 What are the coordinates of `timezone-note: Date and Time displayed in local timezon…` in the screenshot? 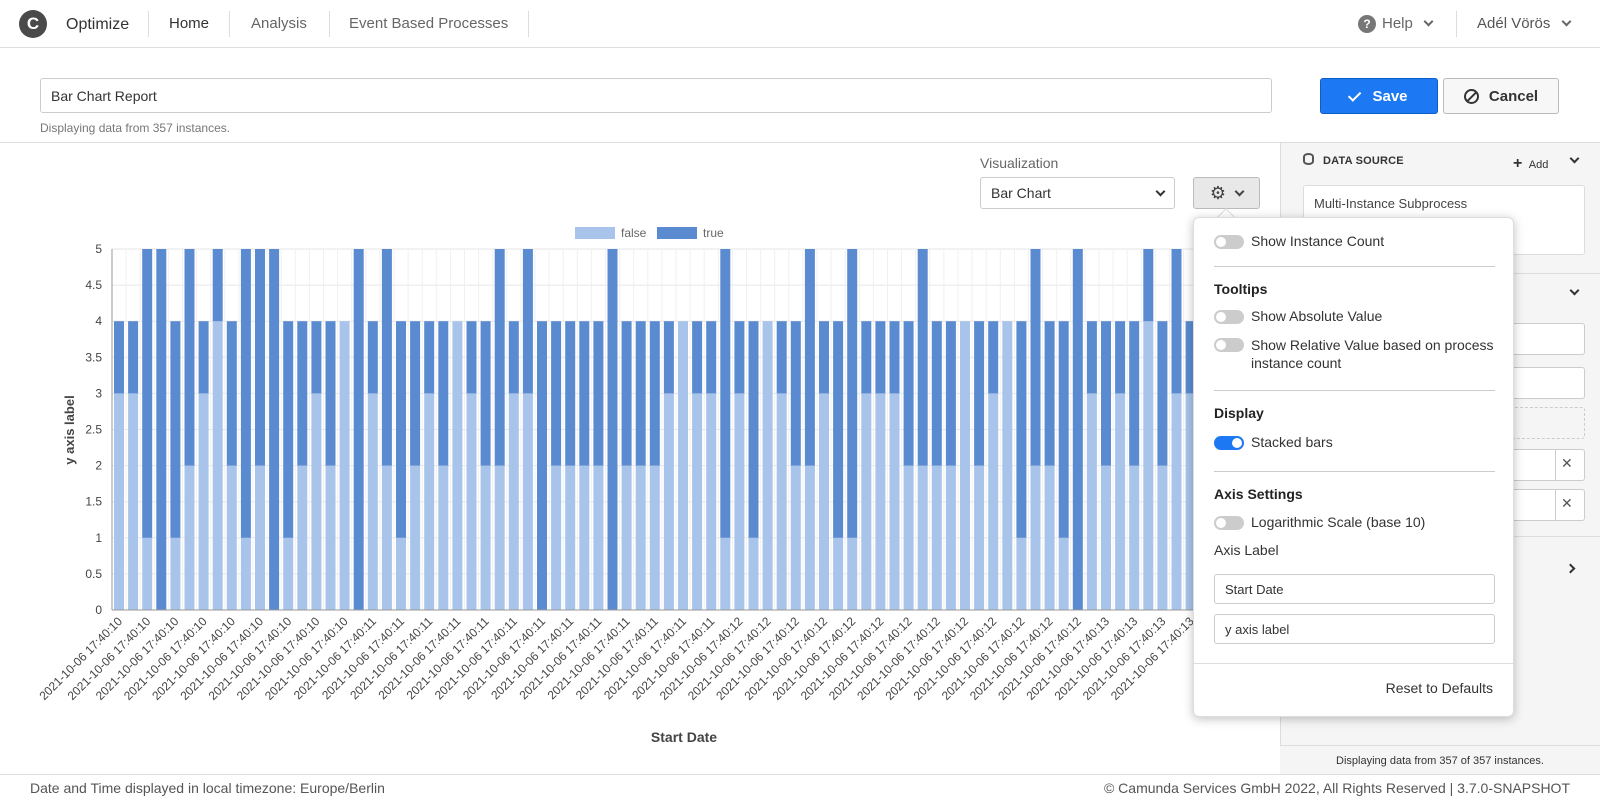 It's located at (207, 788).